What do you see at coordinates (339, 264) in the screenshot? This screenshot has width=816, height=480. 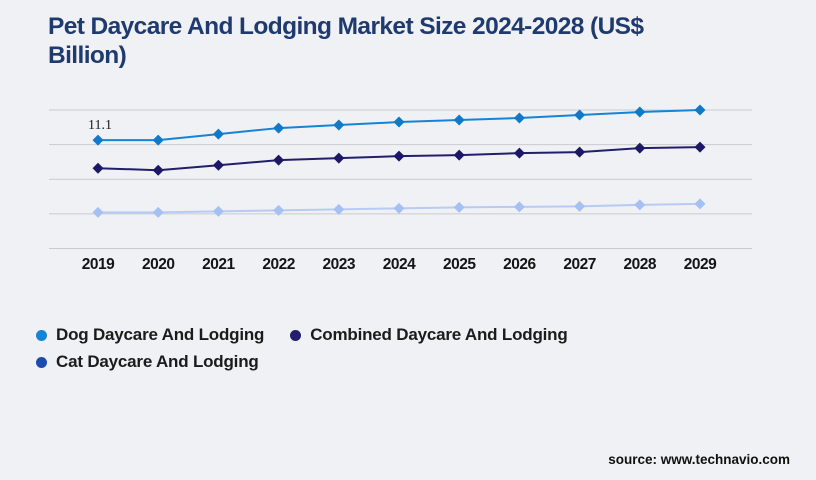 I see `x-axis-tick-label: 2023` at bounding box center [339, 264].